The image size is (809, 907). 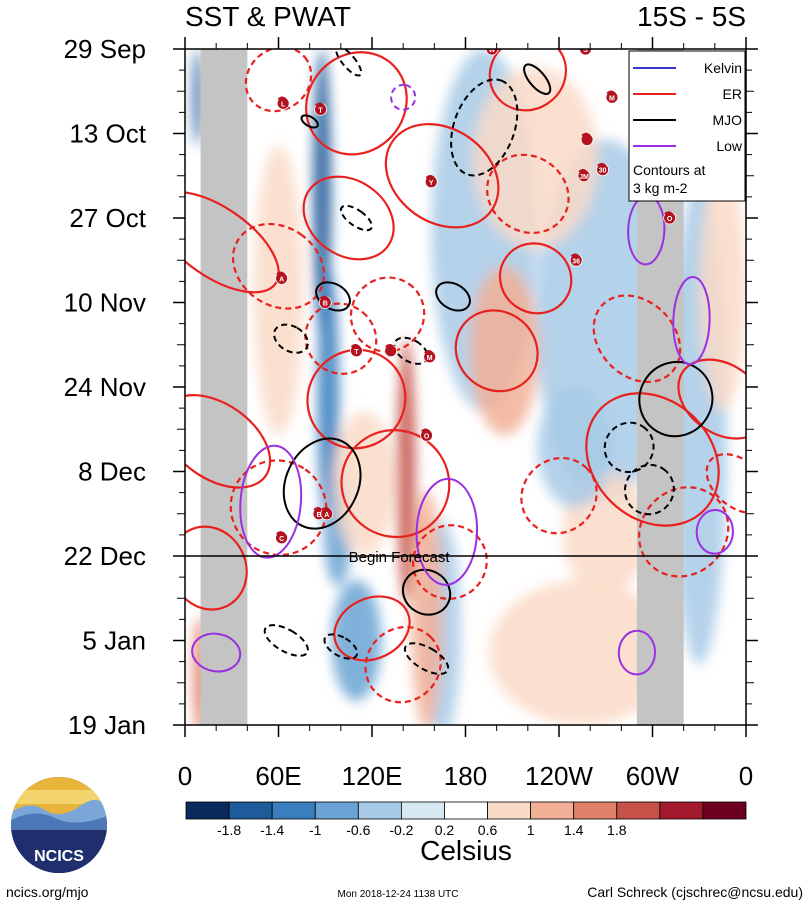 What do you see at coordinates (229, 830) in the screenshot?
I see `colorbar-tick-label: -1.8` at bounding box center [229, 830].